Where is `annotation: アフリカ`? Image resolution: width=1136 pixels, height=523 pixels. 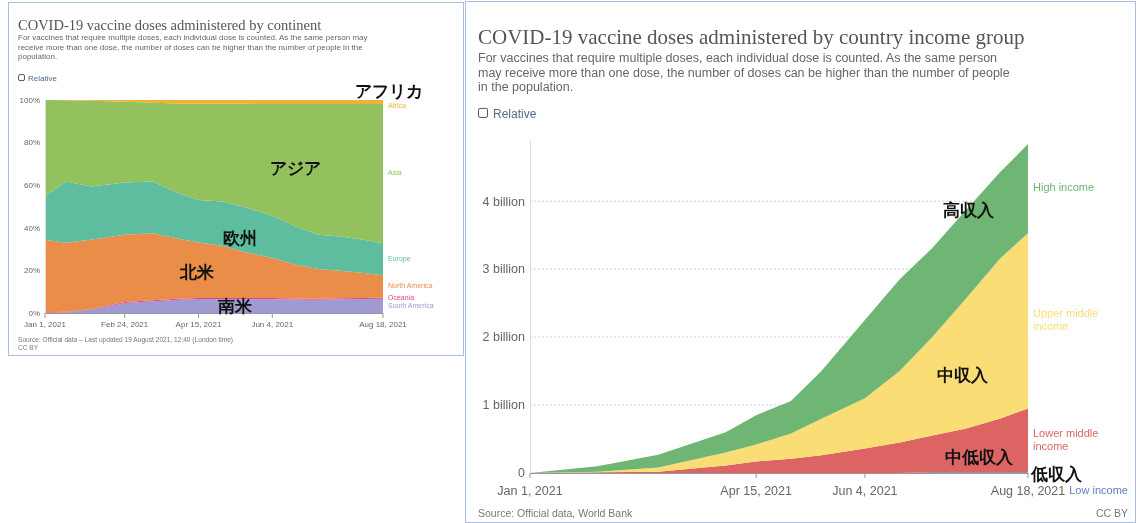 annotation: アフリカ is located at coordinates (389, 91).